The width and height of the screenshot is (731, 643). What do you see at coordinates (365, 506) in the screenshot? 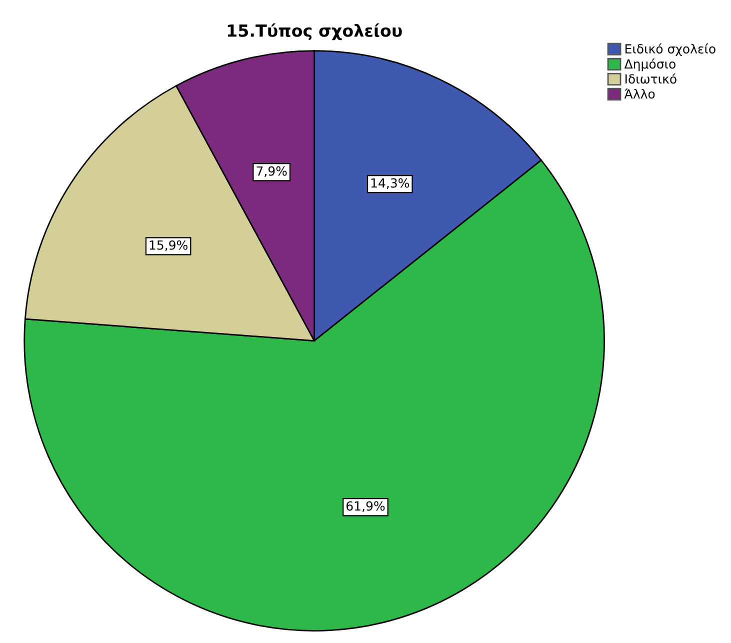
I see `data-label: 61,9%` at bounding box center [365, 506].